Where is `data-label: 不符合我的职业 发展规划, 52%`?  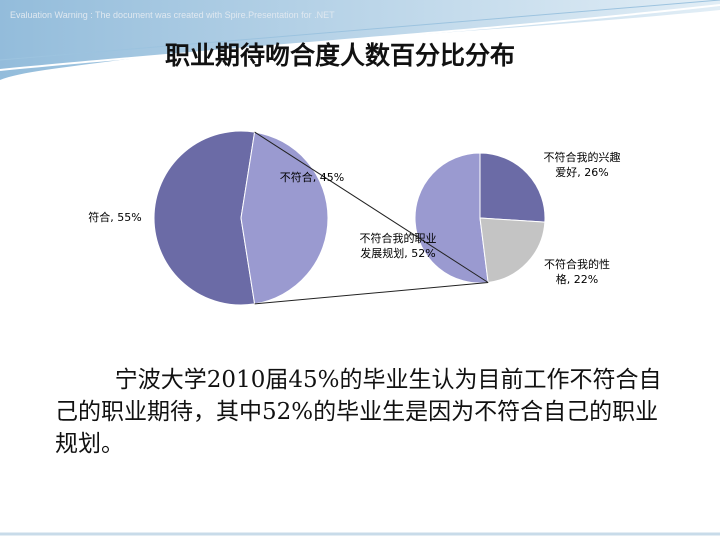 data-label: 不符合我的职业 发展规划, 52% is located at coordinates (398, 246).